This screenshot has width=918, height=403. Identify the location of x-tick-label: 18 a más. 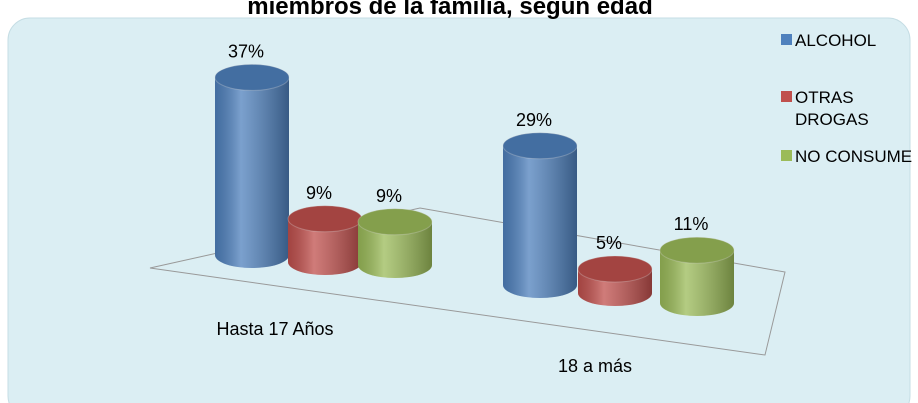
(595, 366).